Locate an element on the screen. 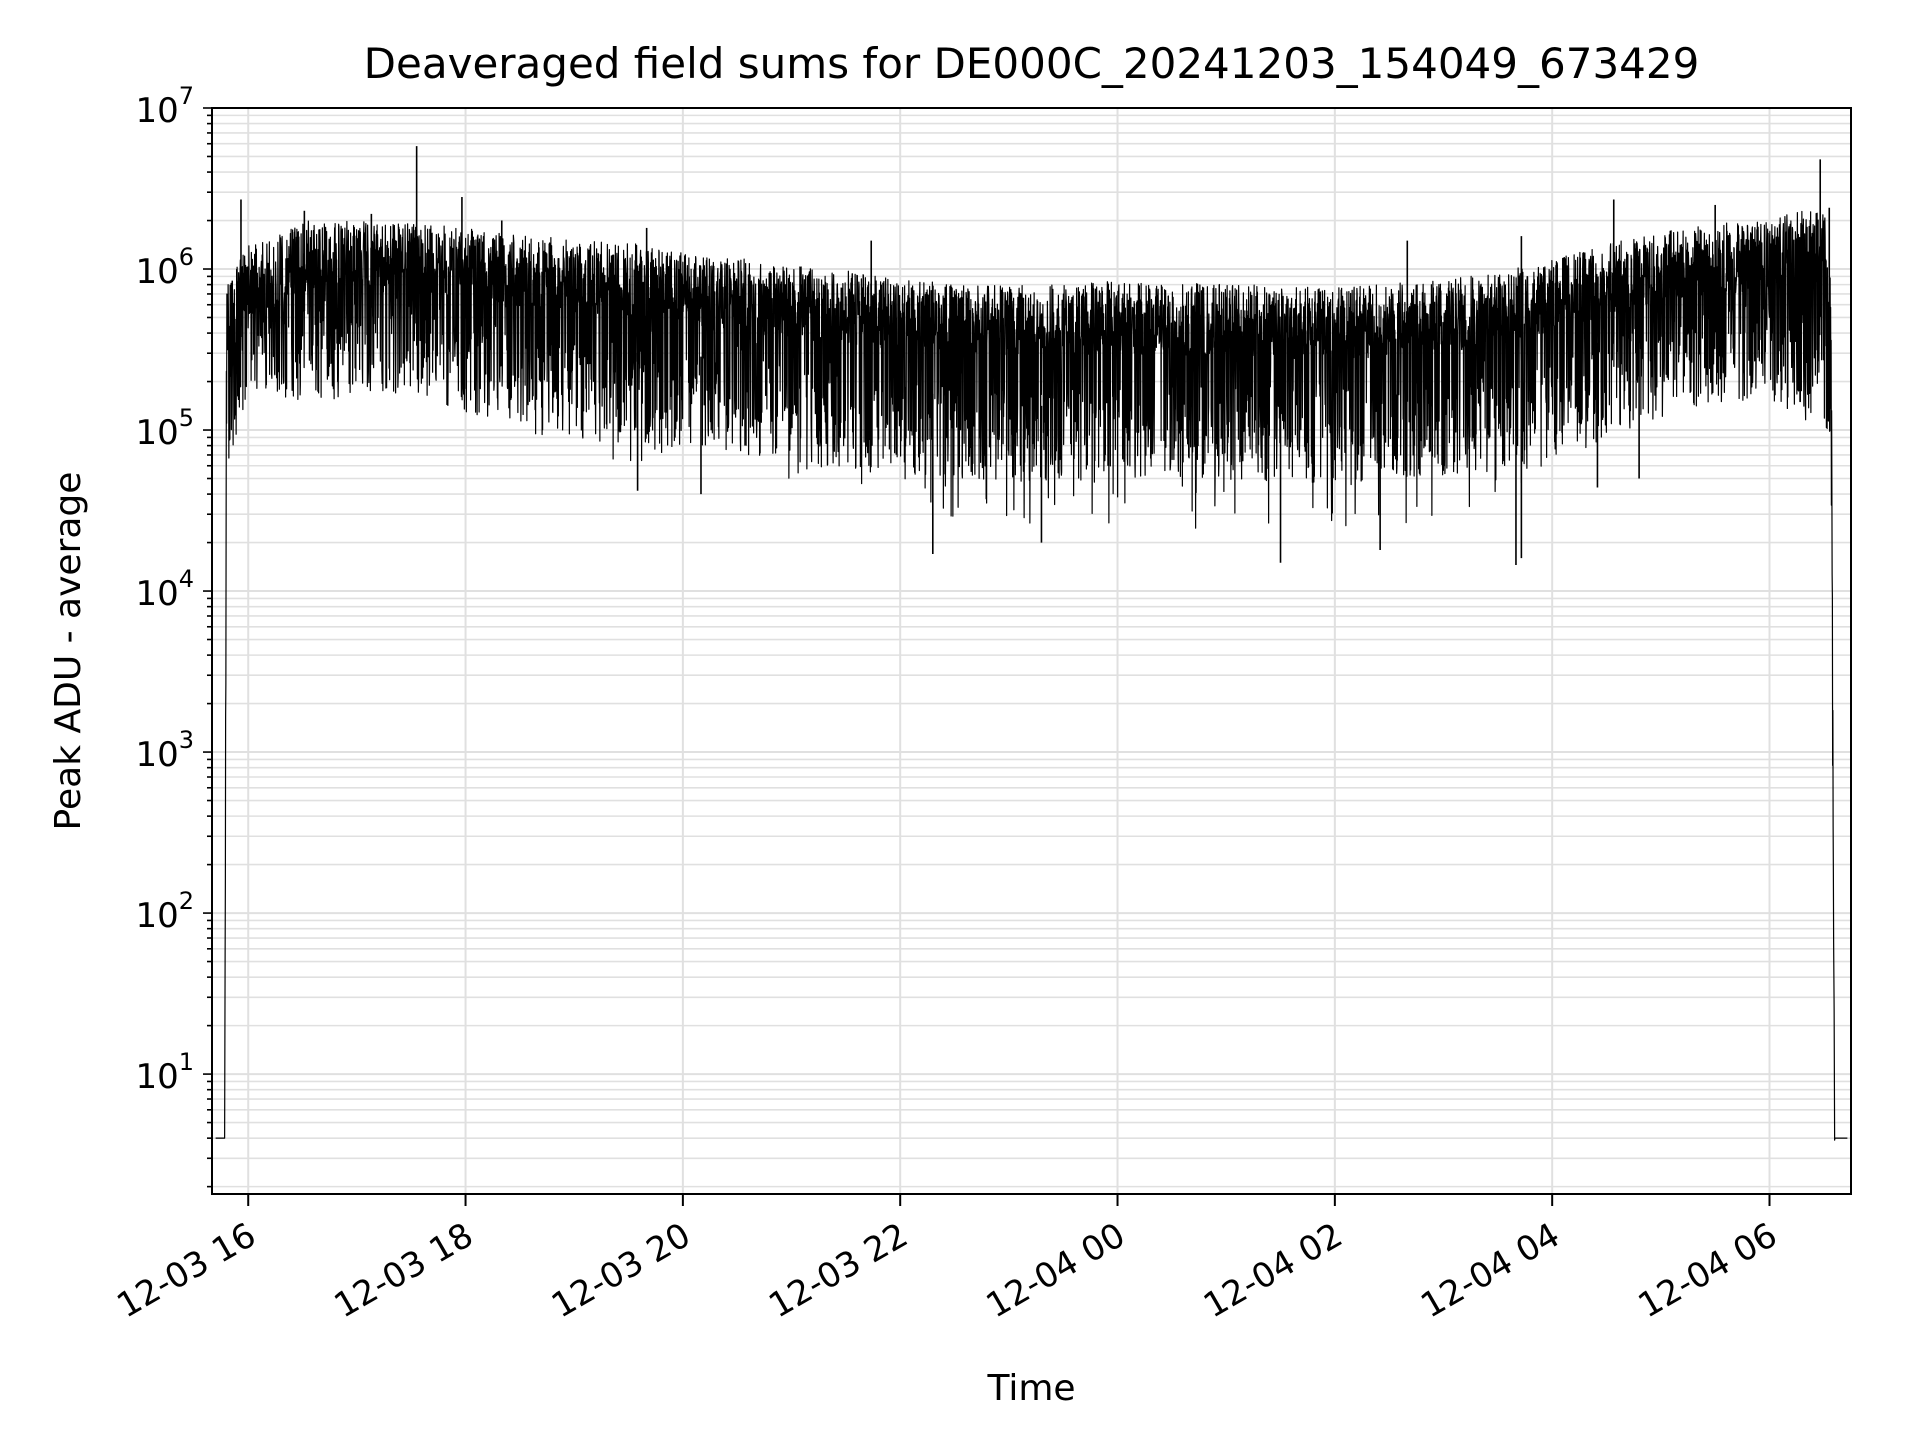  y-tick-label: 10⁷ is located at coordinates (164, 106).